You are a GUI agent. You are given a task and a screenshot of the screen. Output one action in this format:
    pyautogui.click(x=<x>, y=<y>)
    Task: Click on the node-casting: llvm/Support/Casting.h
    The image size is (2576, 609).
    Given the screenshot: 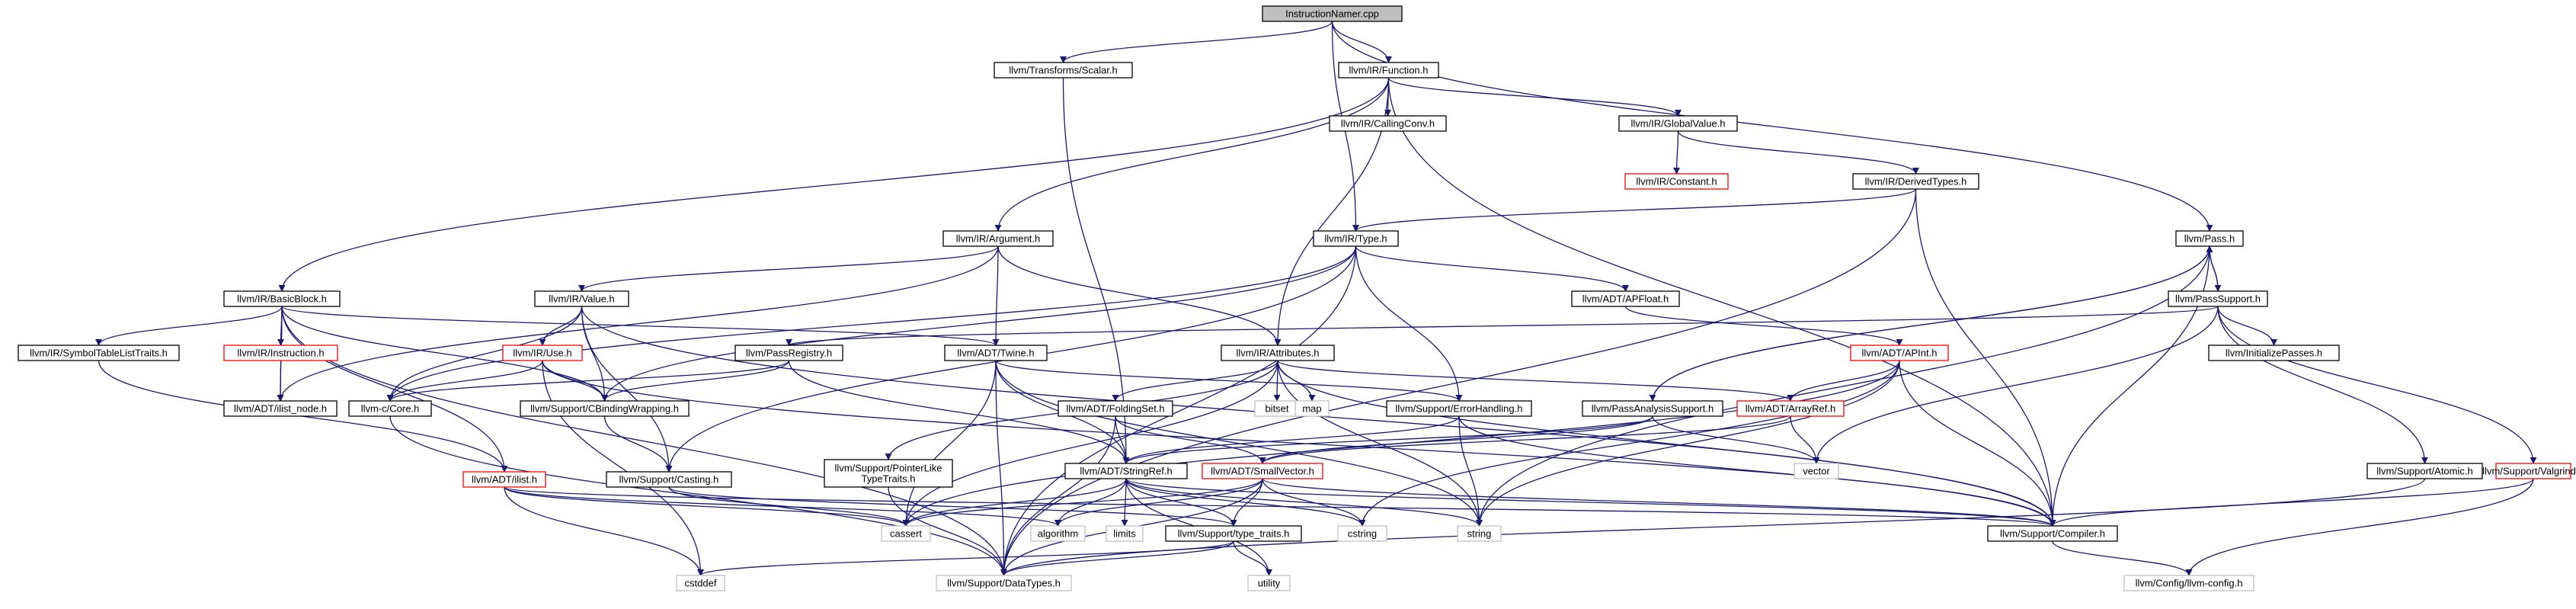 What is the action you would take?
    pyautogui.click(x=669, y=479)
    